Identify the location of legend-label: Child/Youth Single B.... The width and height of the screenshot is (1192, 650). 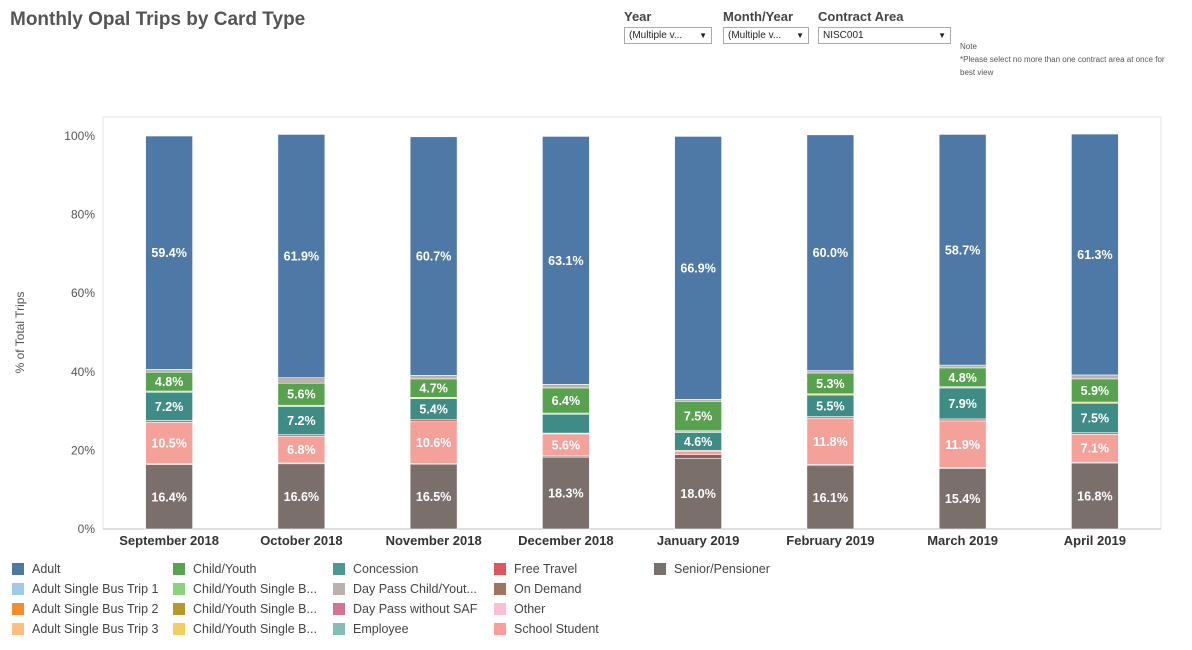
(255, 629).